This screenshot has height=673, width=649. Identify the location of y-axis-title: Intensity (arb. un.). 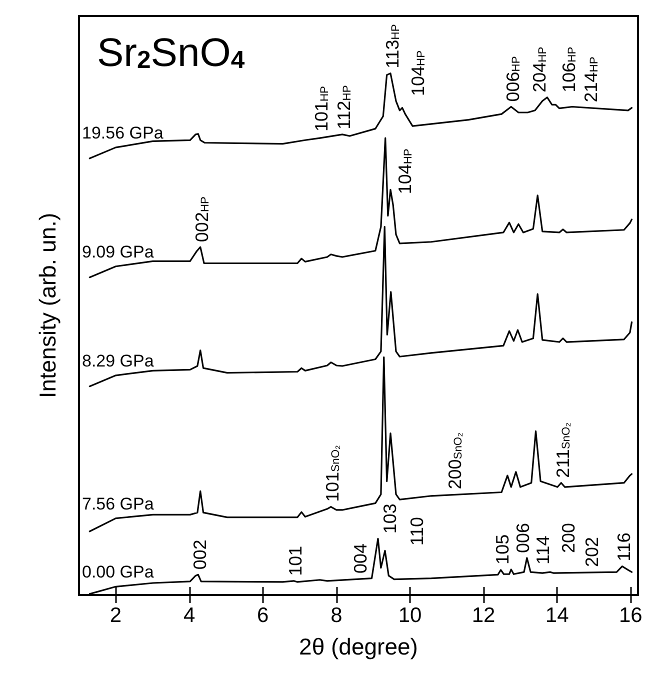
(47, 305).